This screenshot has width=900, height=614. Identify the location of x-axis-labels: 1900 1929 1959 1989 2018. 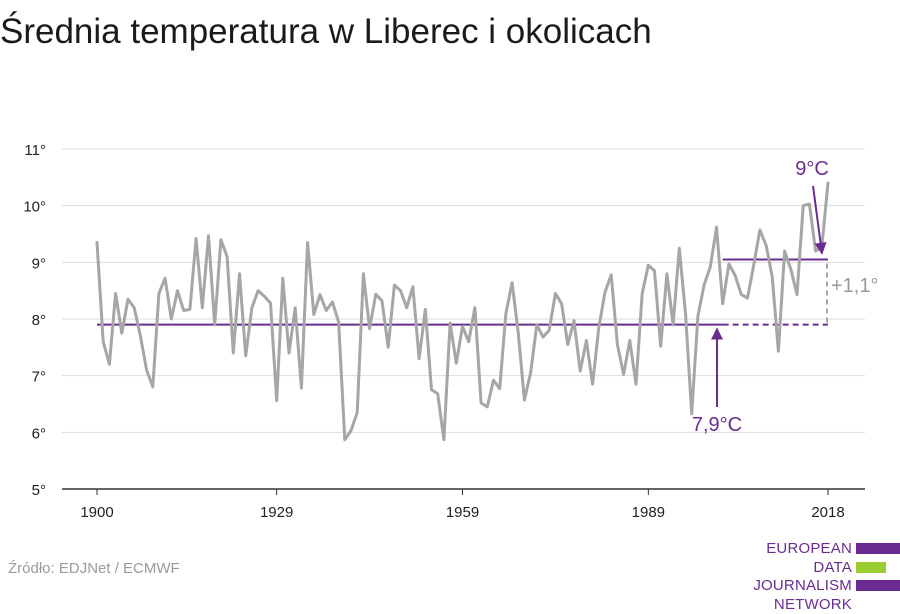
(462, 505).